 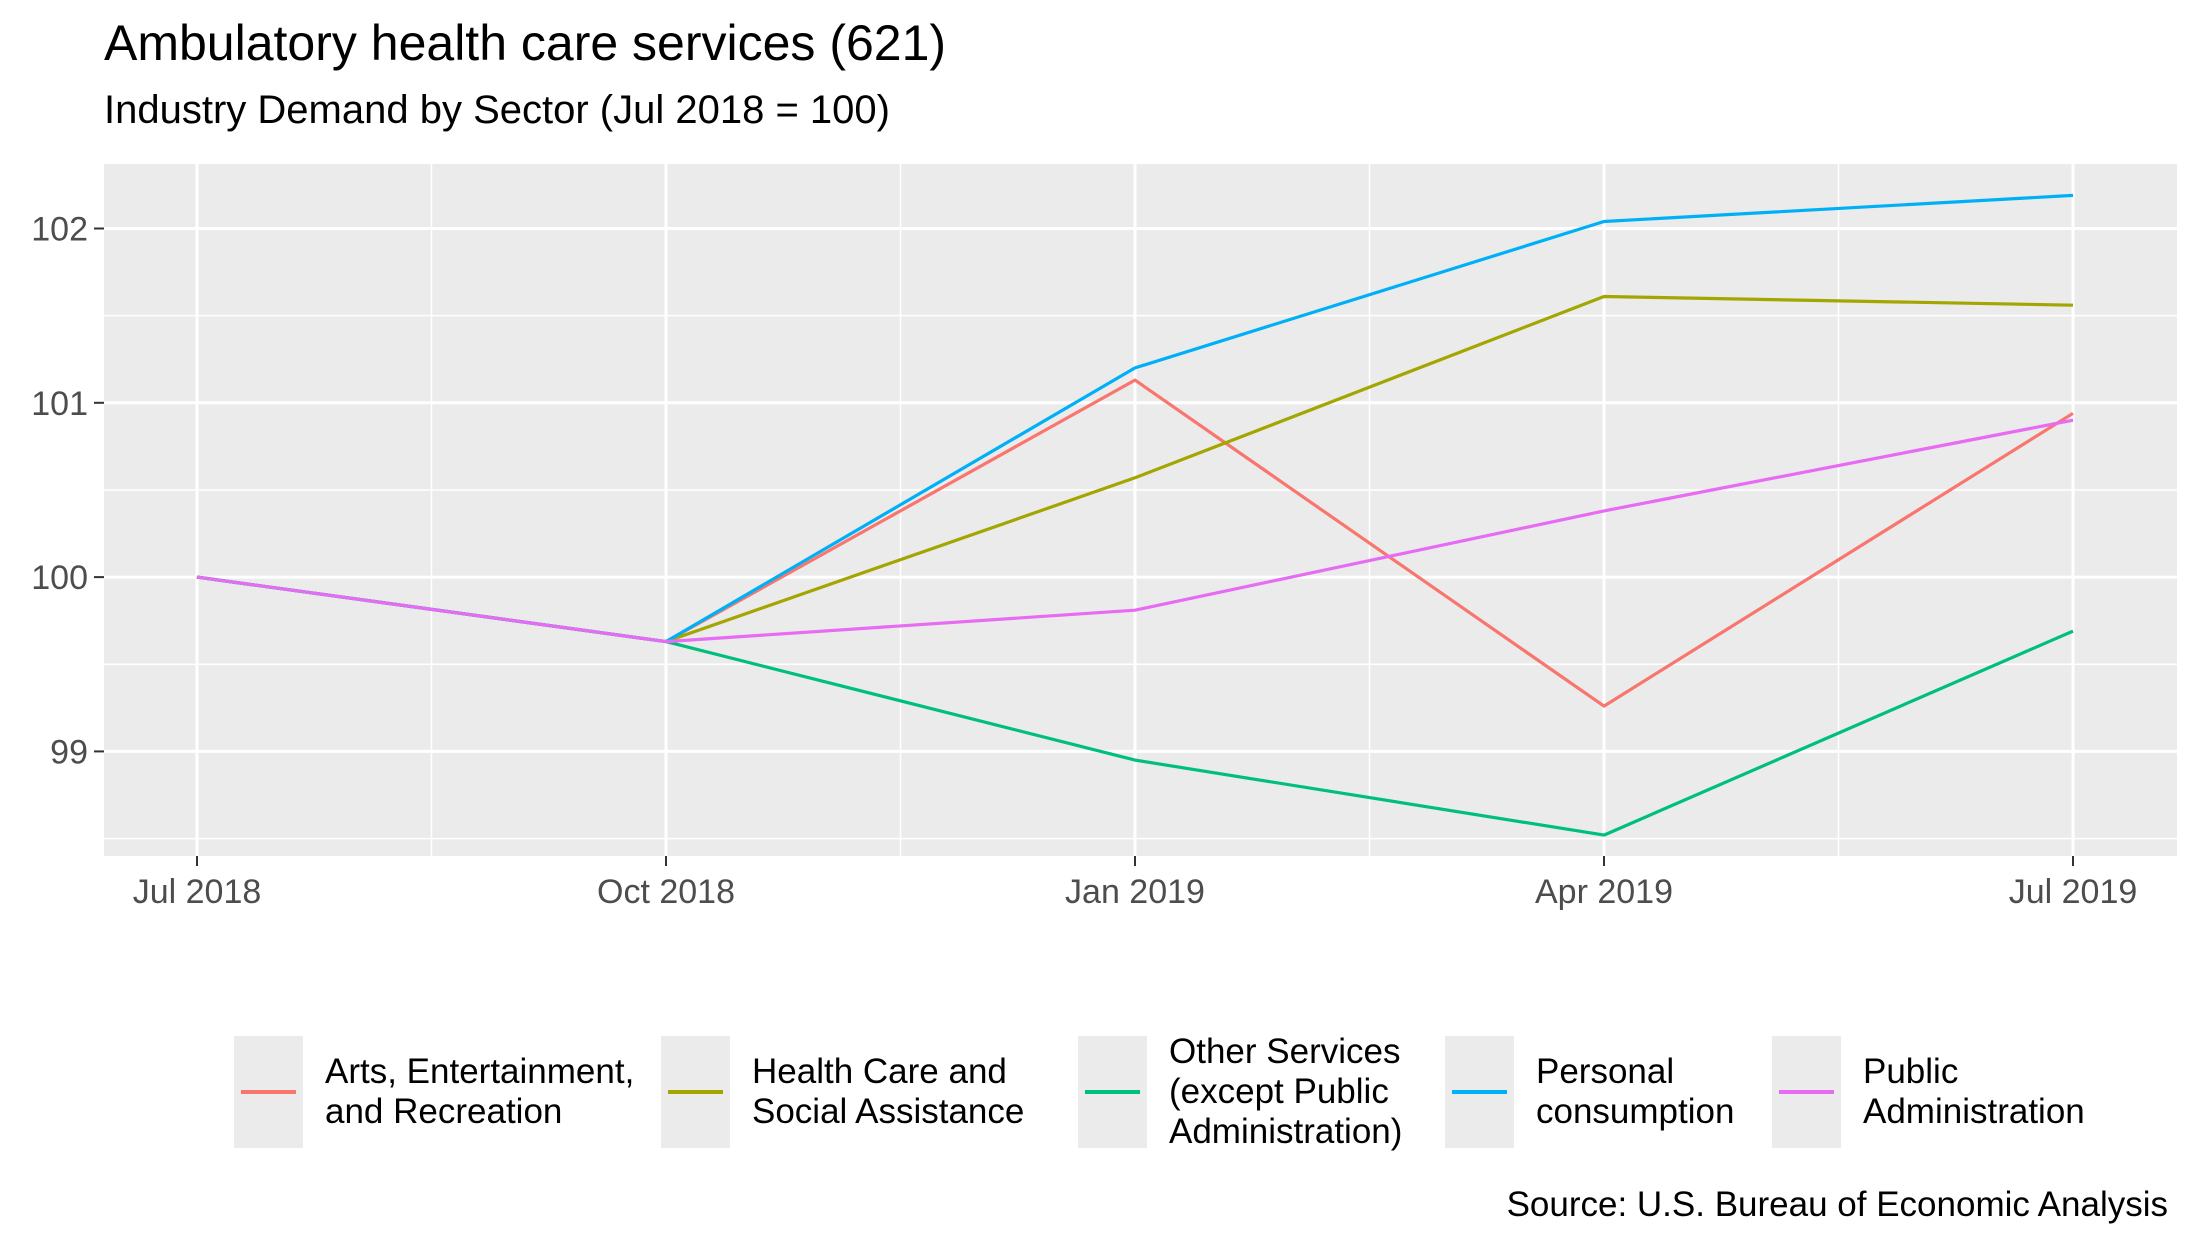 I want to click on legend-item: Arts, Entertainment, and Recreation, so click(x=434, y=1092).